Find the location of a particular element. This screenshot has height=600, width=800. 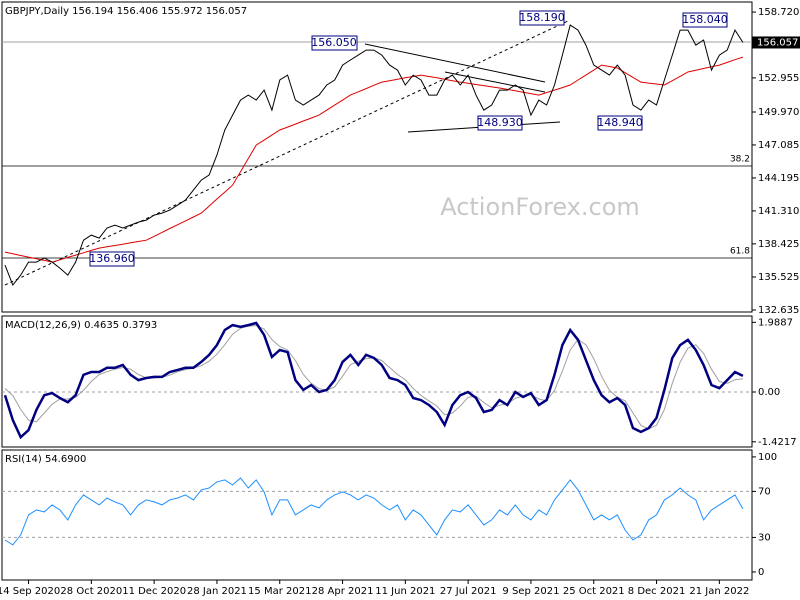

y-tick-label: 158.720 is located at coordinates (778, 12).